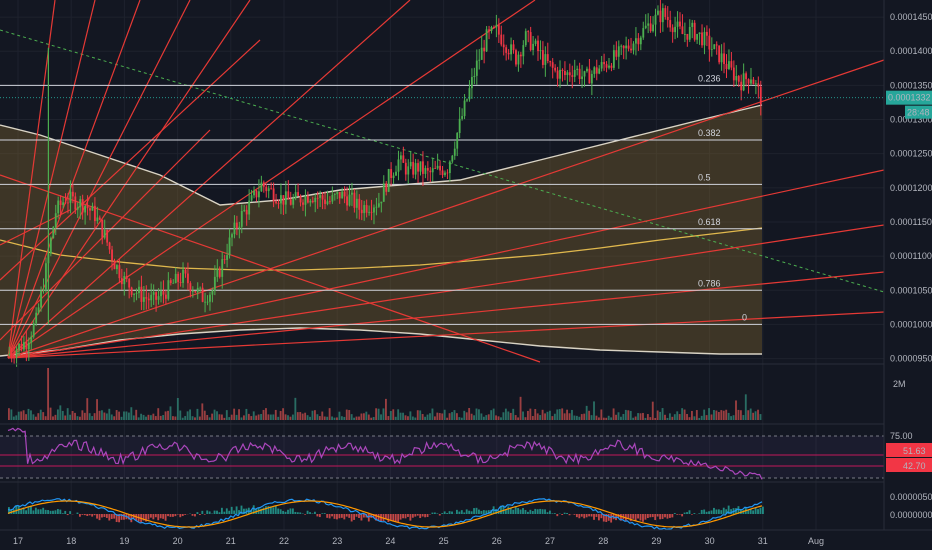  Describe the element at coordinates (31, 179) in the screenshot. I see `fan-line` at that location.